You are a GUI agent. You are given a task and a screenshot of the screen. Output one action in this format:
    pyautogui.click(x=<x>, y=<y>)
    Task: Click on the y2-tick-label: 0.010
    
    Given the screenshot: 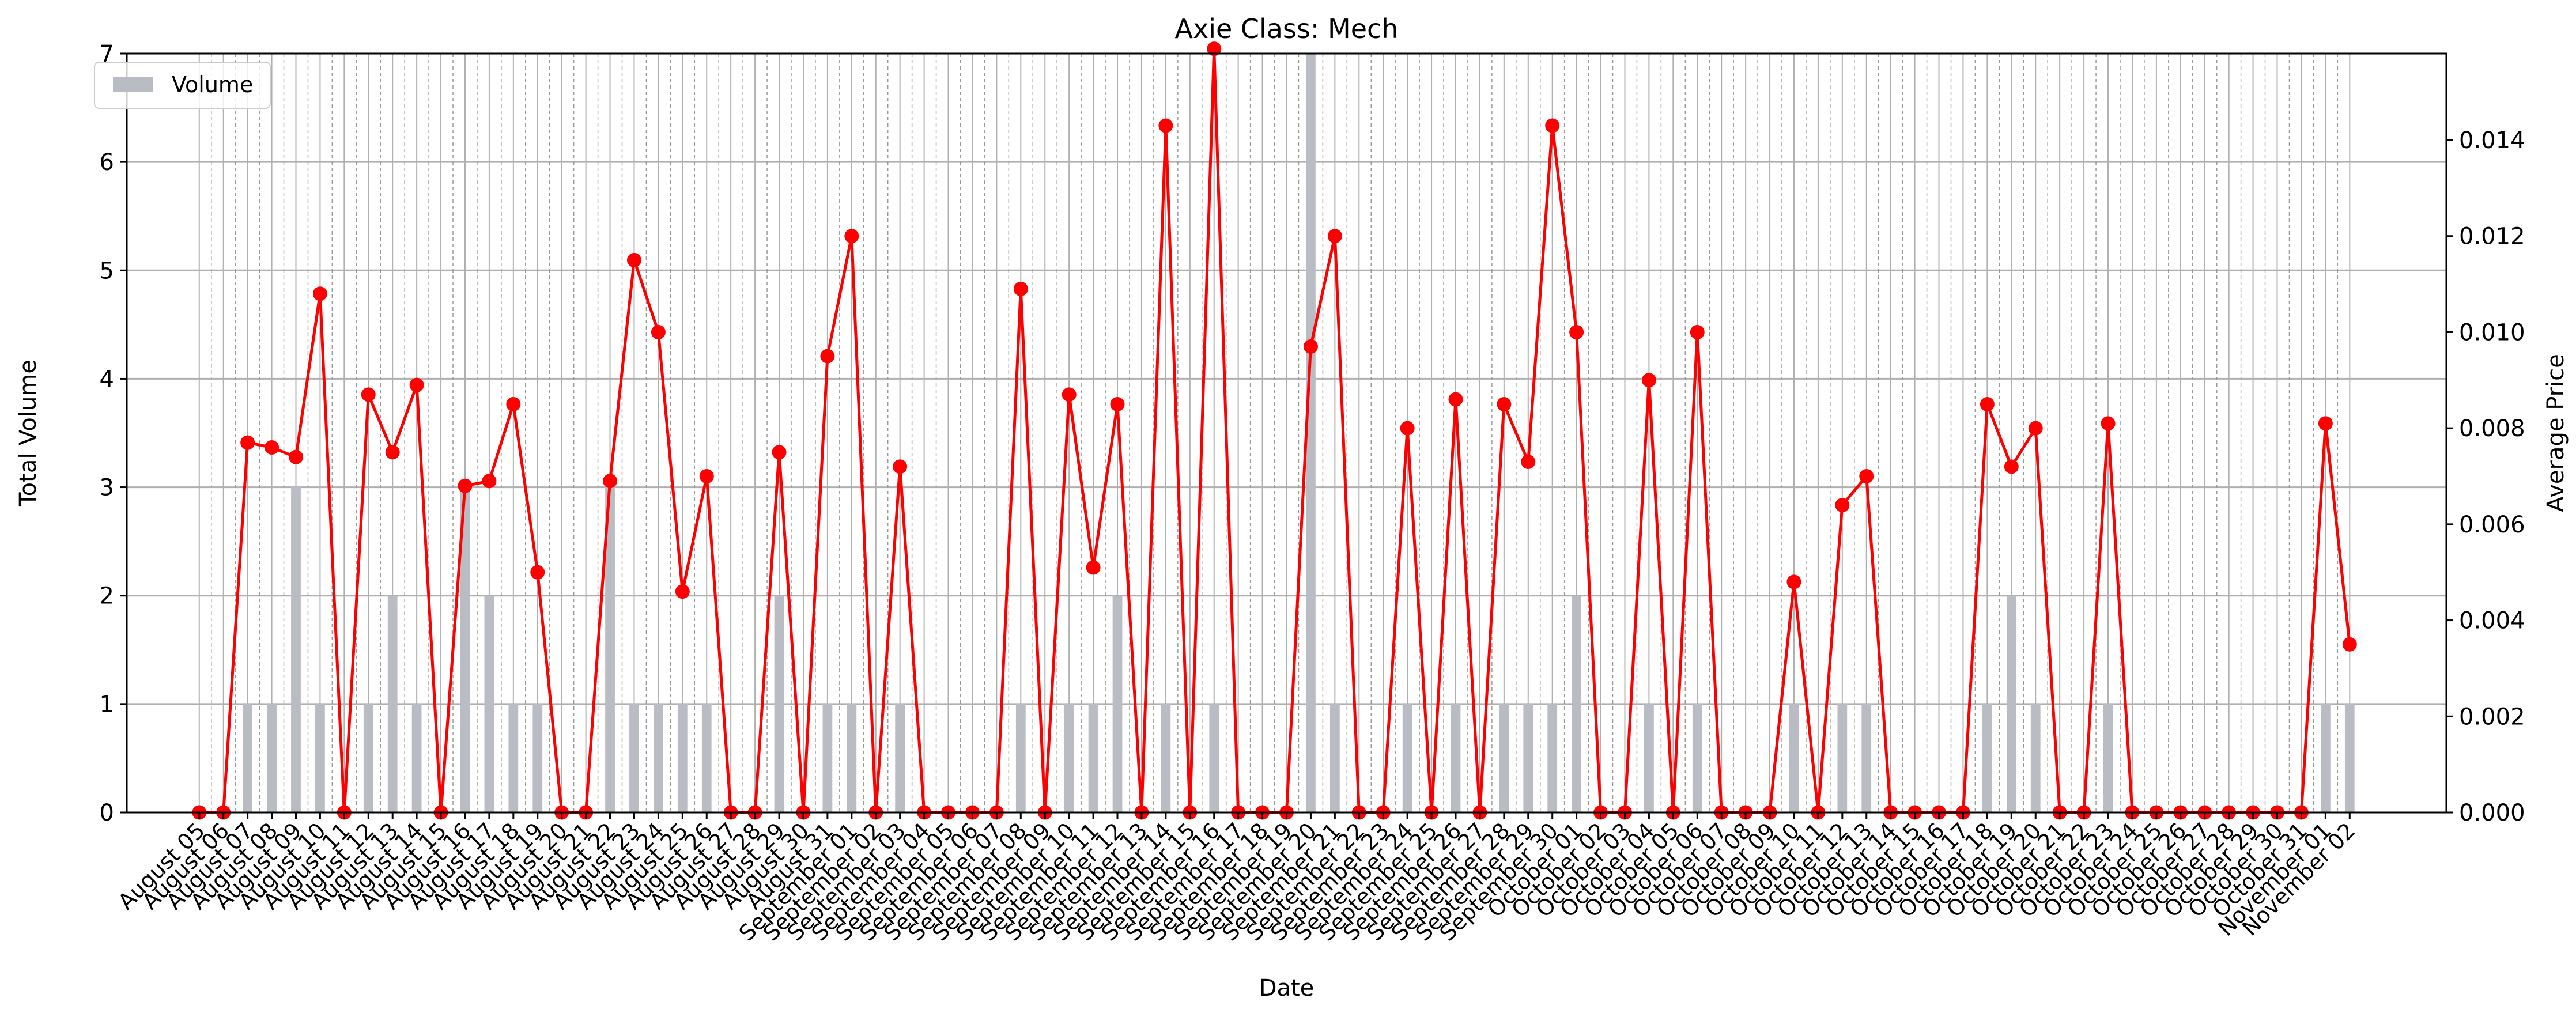 What is the action you would take?
    pyautogui.click(x=2492, y=332)
    